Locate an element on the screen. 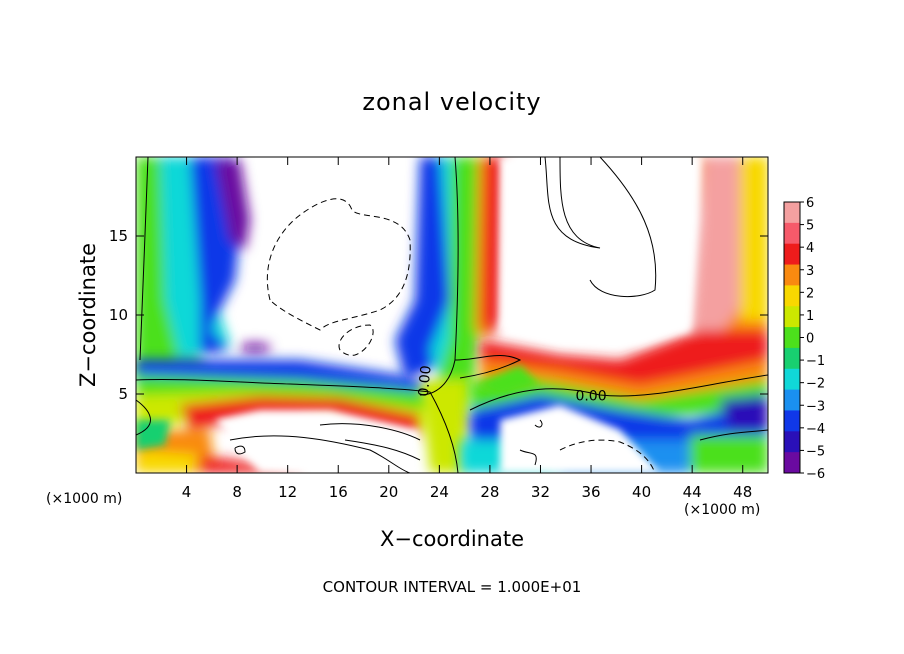 The height and width of the screenshot is (654, 904). x-unit-right: (×1000 m) is located at coordinates (722, 510).